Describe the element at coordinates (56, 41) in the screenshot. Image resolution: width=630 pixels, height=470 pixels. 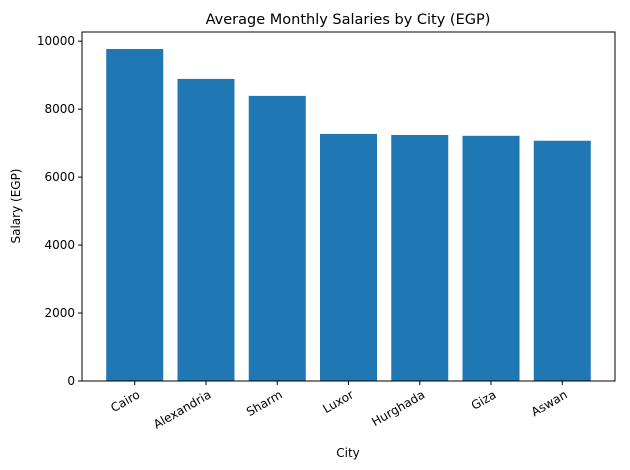
I see `y-tick-label: 10000` at that location.